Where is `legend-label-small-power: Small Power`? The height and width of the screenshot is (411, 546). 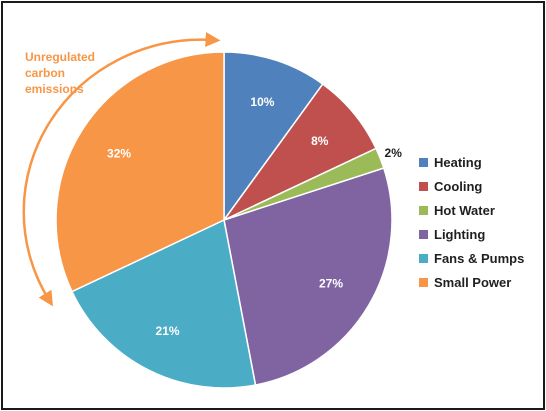 legend-label-small-power: Small Power is located at coordinates (472, 282).